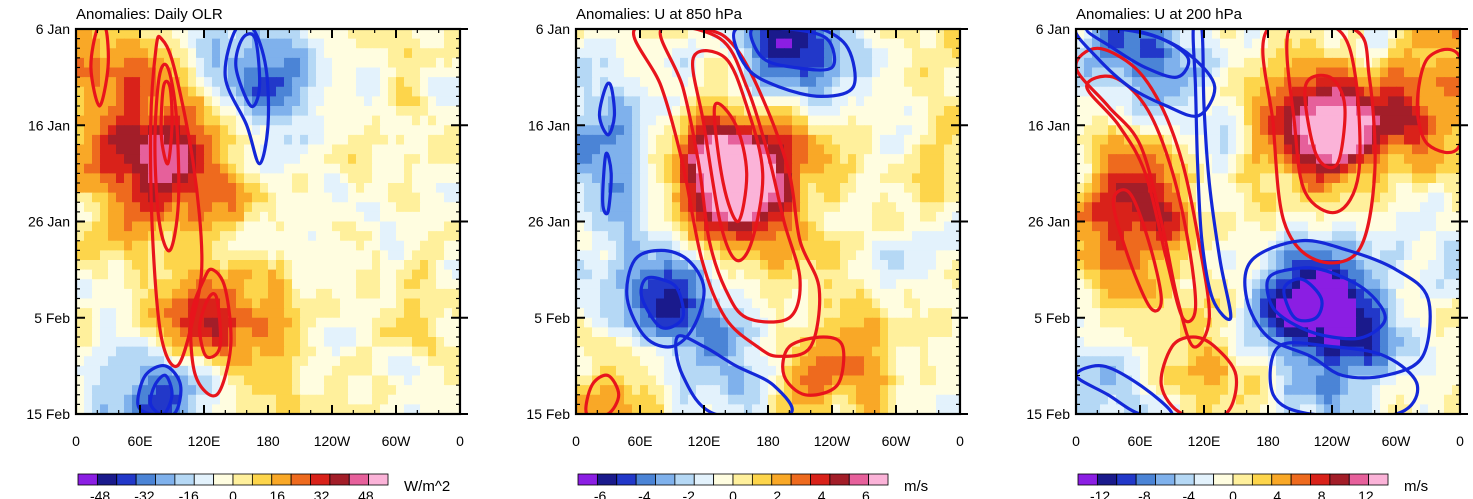 This screenshot has width=1473, height=499. What do you see at coordinates (339, 479) in the screenshot?
I see `colorbar-swatch` at bounding box center [339, 479].